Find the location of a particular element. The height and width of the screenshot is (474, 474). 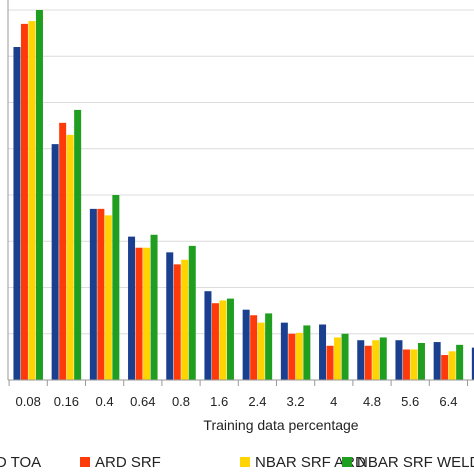

x-tick-label: 0.64 is located at coordinates (142, 401).